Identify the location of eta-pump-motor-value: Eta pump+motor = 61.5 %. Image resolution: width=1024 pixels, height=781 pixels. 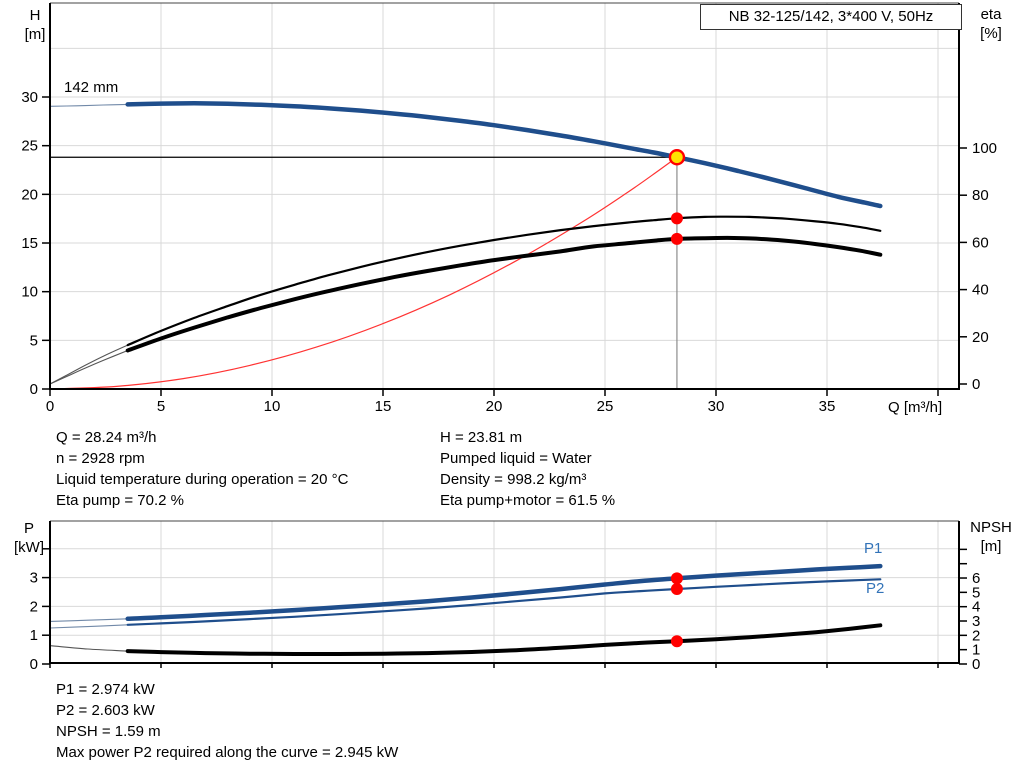
(528, 500).